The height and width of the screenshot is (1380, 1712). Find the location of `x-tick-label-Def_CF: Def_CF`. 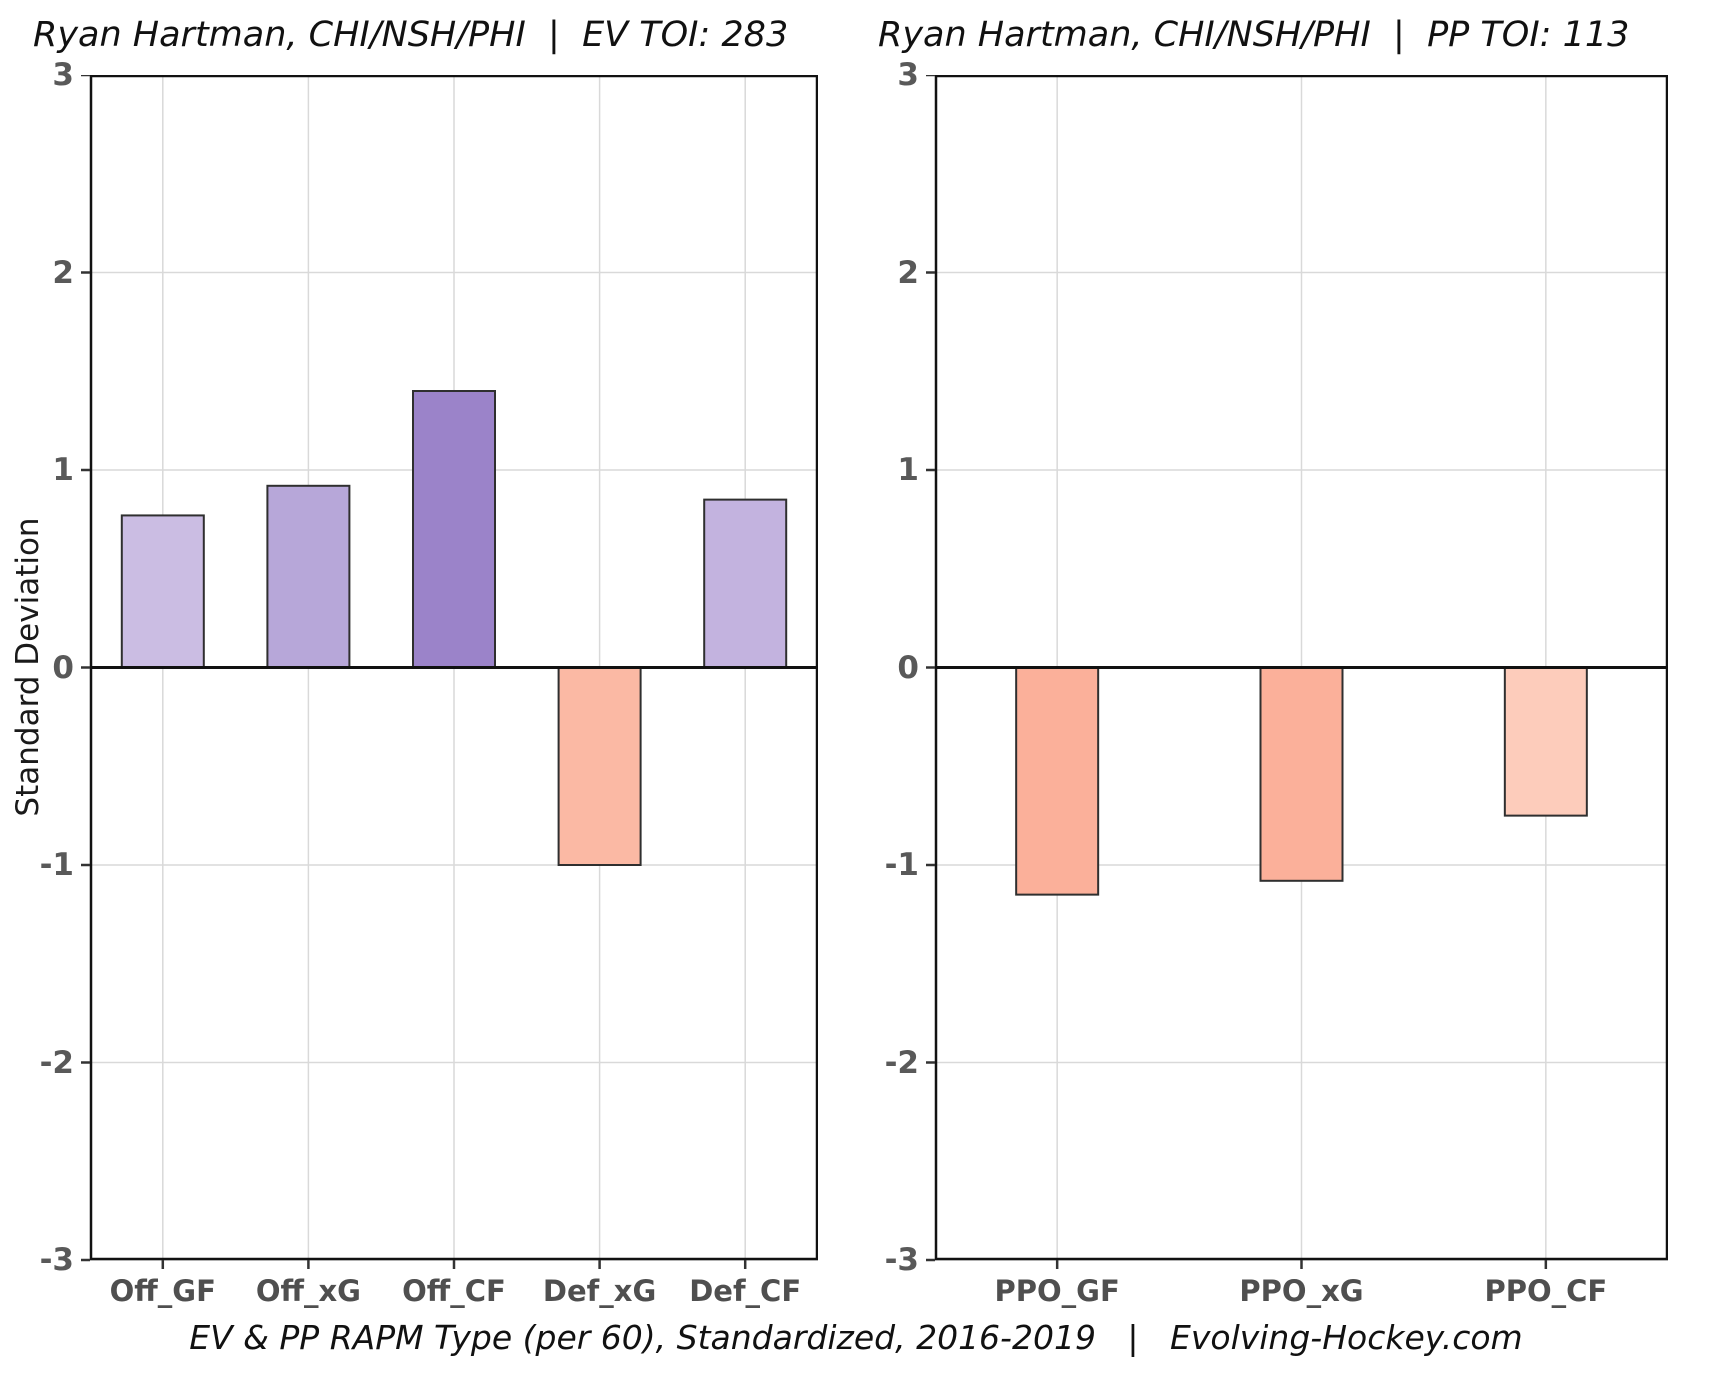

x-tick-label-Def_CF: Def_CF is located at coordinates (745, 1291).